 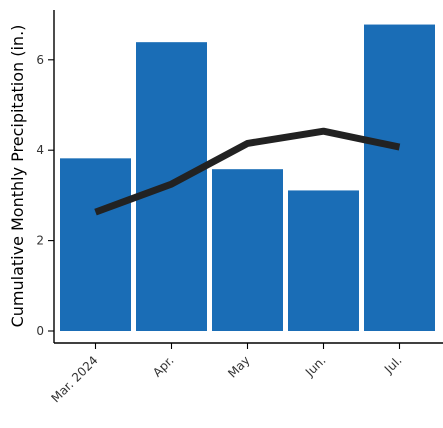 What do you see at coordinates (74, 379) in the screenshot?
I see `x-tick-label: Mar. 2024` at bounding box center [74, 379].